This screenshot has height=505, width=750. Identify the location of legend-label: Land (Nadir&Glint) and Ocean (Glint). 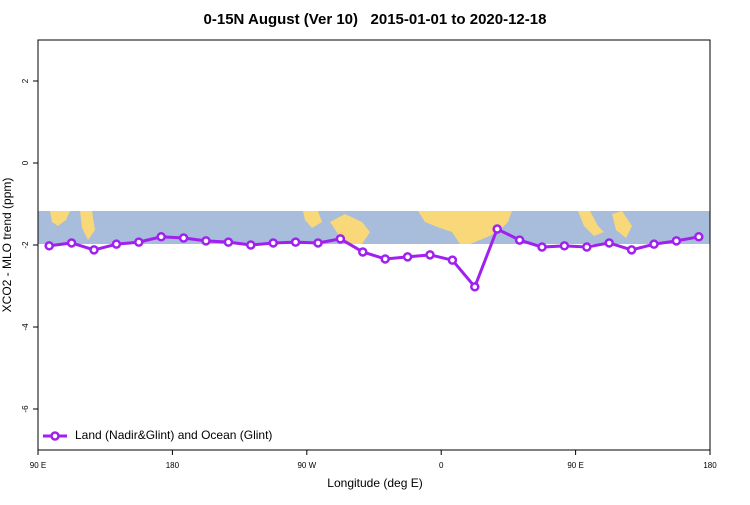
(173, 435).